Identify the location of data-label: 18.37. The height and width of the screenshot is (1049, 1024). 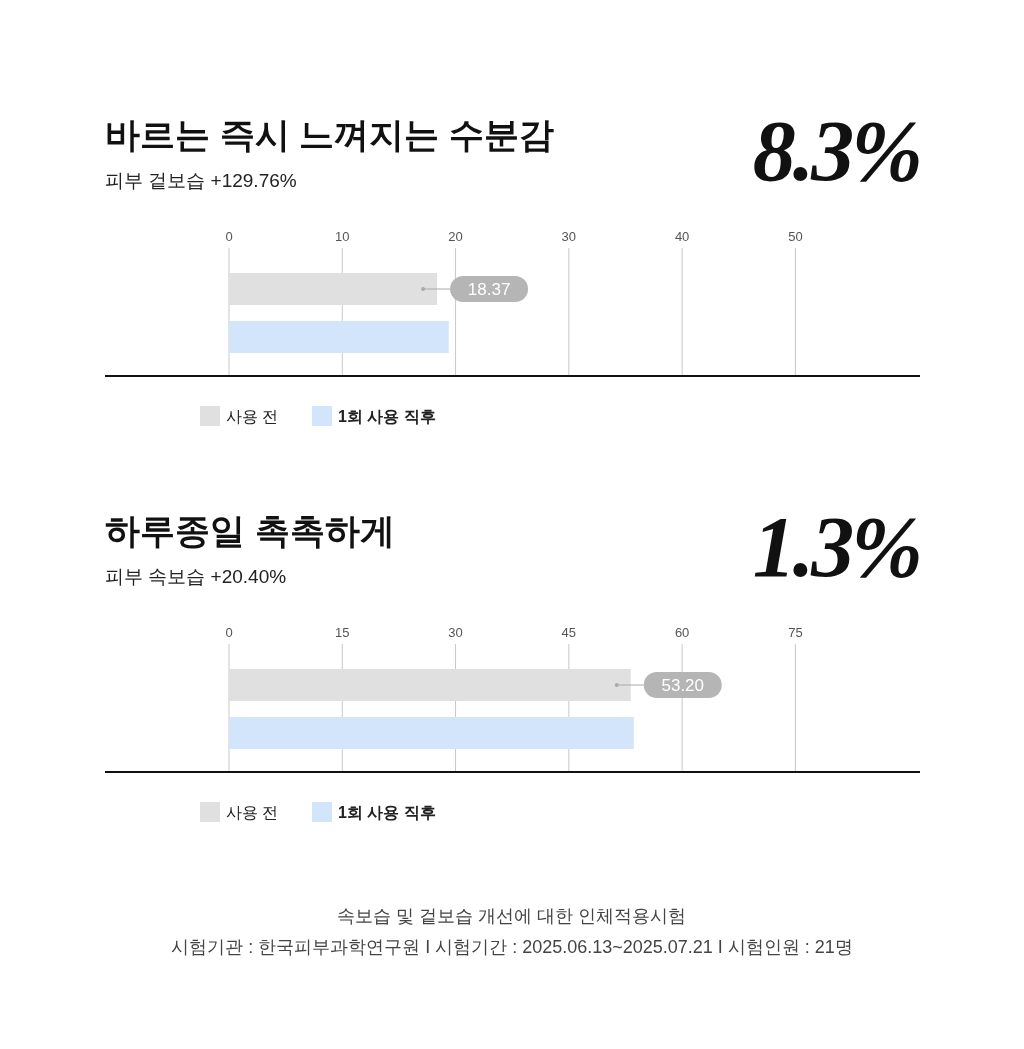
(489, 289).